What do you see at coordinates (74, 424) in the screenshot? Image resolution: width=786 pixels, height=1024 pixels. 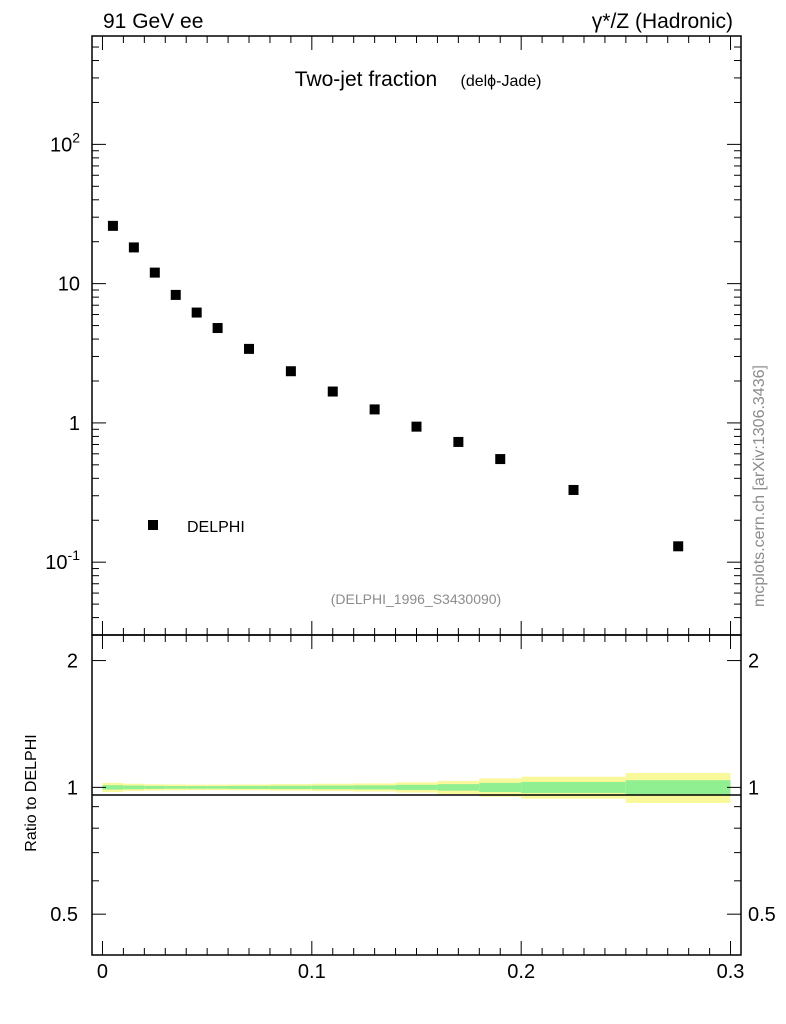 I see `y-tick-label: 1` at bounding box center [74, 424].